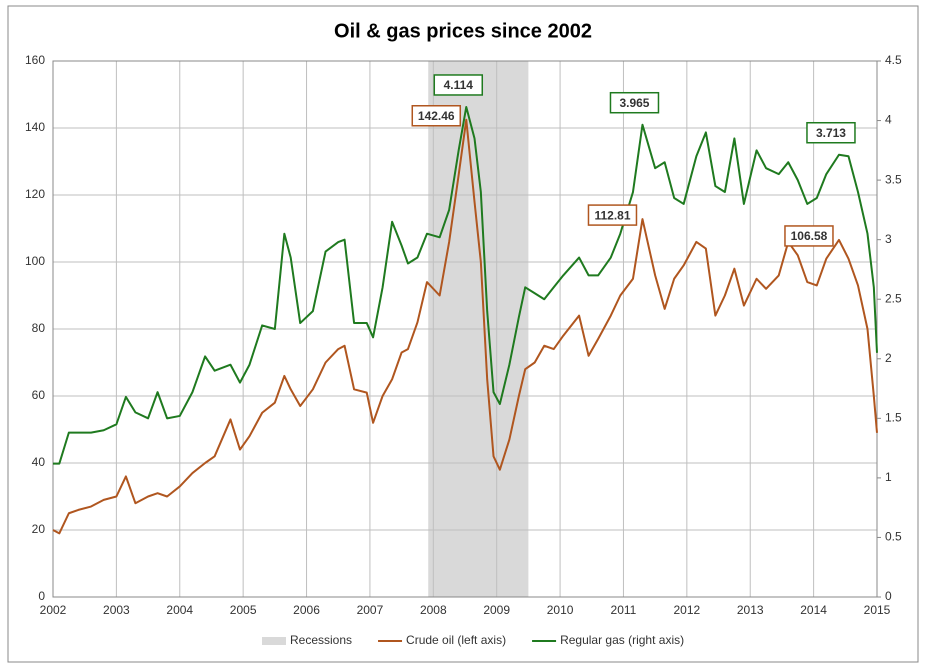 This screenshot has width=926, height=672. What do you see at coordinates (622, 640) in the screenshot?
I see `legend-label: Regular gas (right axis)` at bounding box center [622, 640].